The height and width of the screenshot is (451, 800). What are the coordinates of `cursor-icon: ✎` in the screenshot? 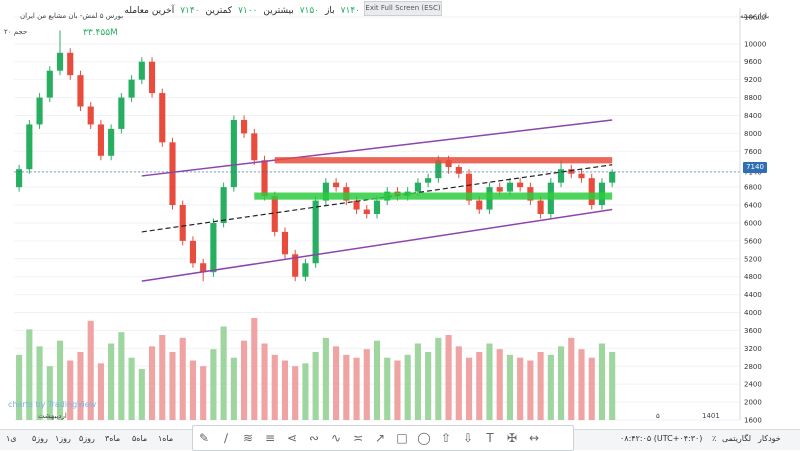 It's located at (204, 438).